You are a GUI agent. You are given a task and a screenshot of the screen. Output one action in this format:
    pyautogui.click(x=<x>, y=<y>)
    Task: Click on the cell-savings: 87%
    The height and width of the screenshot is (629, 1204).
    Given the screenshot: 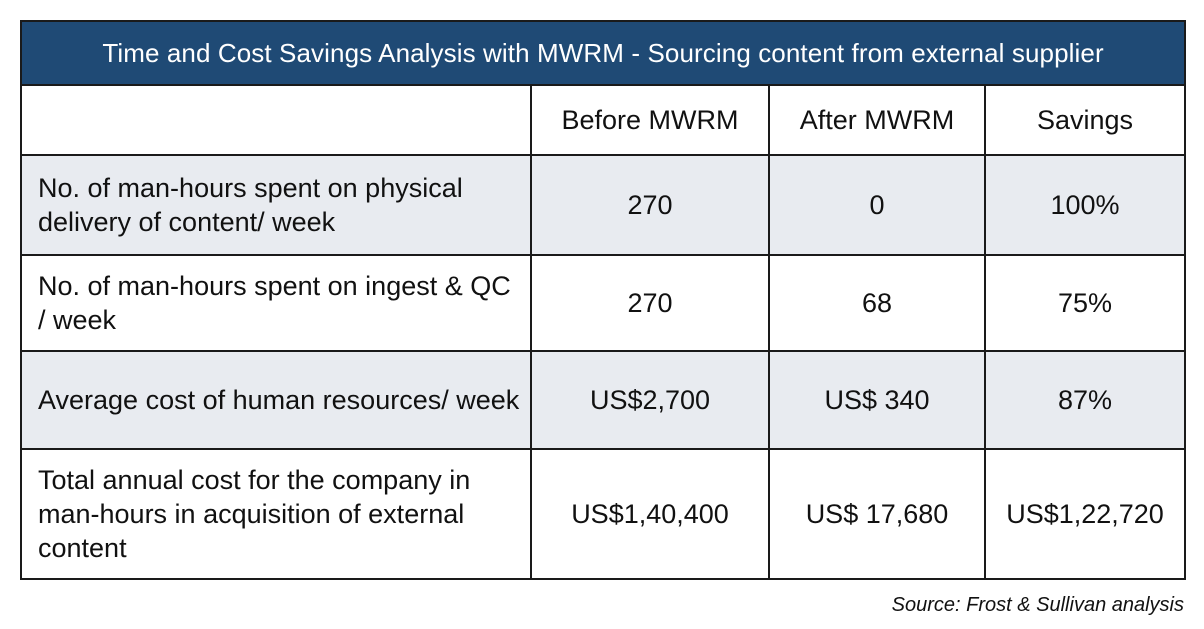 What is the action you would take?
    pyautogui.click(x=1085, y=400)
    